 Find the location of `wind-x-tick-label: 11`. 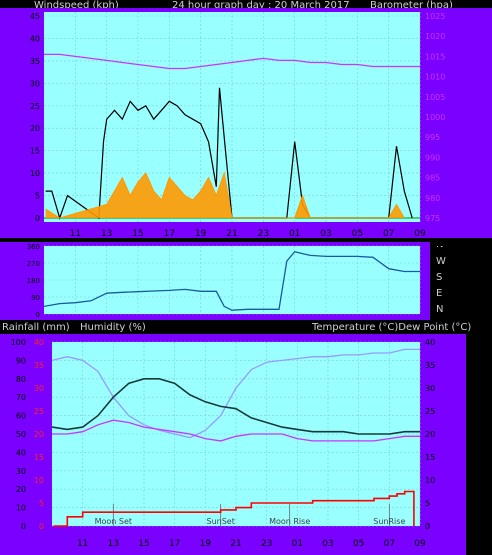

wind-x-tick-label: 11 is located at coordinates (75, 234).